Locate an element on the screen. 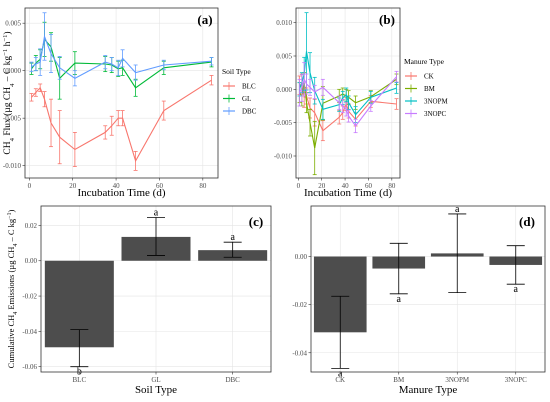 The width and height of the screenshot is (550, 402). legend-item-bm: BM is located at coordinates (430, 89).